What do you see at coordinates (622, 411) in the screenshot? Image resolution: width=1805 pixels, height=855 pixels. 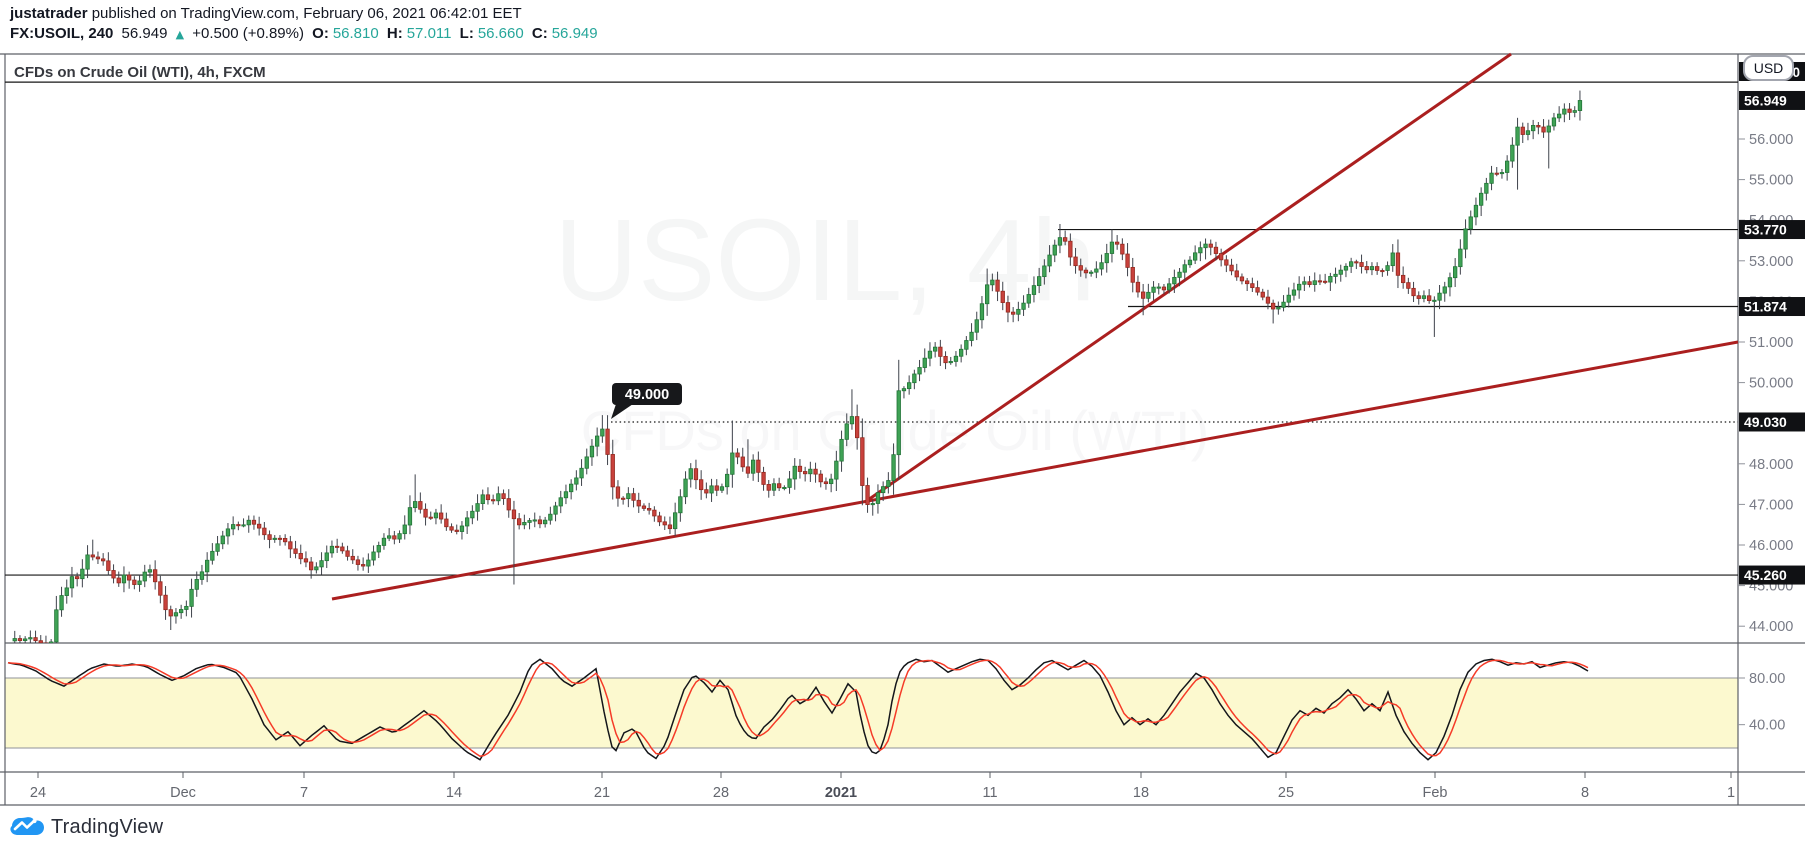 I see `callout-pointer` at bounding box center [622, 411].